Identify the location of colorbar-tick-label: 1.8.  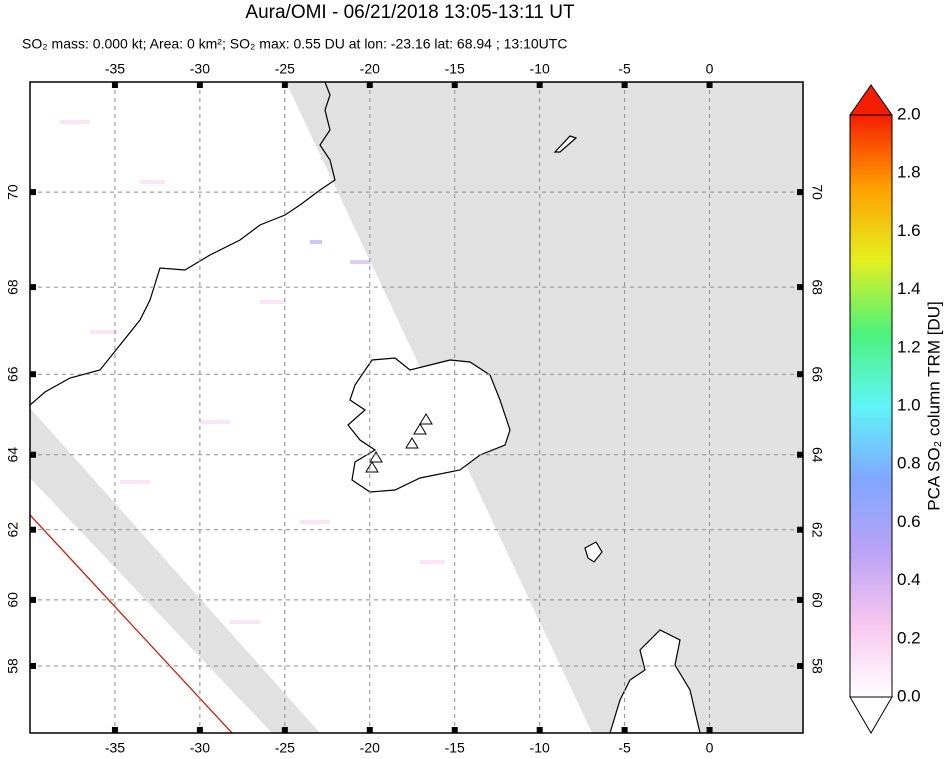
(909, 172).